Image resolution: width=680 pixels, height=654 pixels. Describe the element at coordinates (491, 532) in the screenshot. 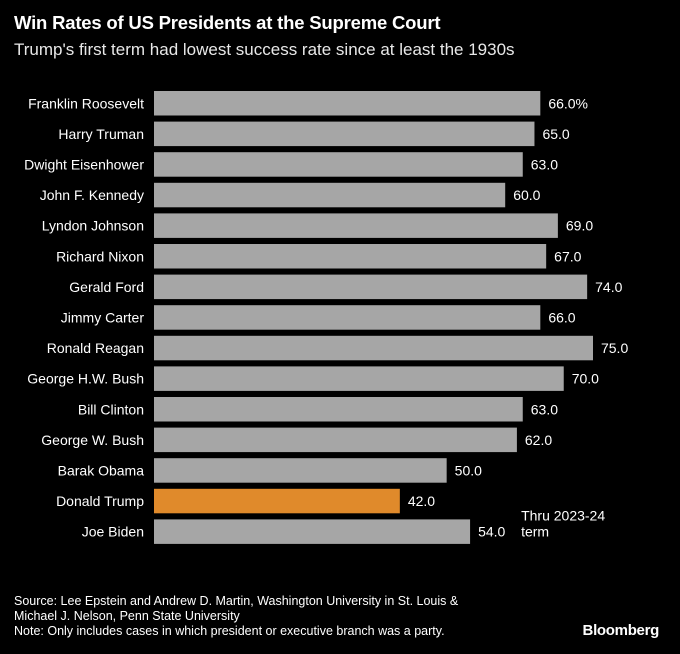

I see `value-label: 54.0` at that location.